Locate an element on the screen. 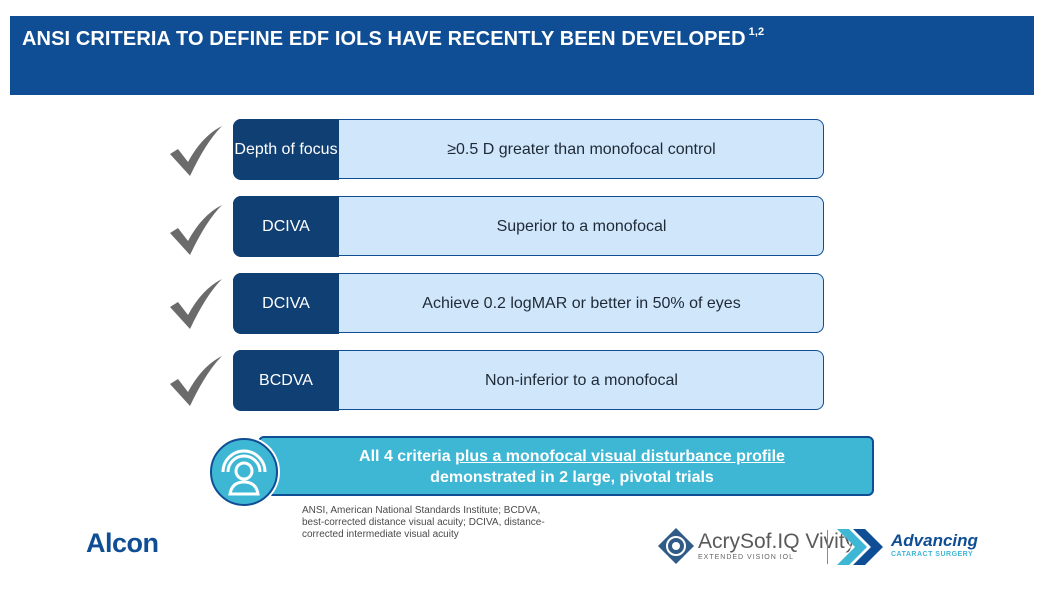 This screenshot has width=1044, height=598. criterion-row-bcdva: BCDVA Non-inferior to a monofocal is located at coordinates (528, 380).